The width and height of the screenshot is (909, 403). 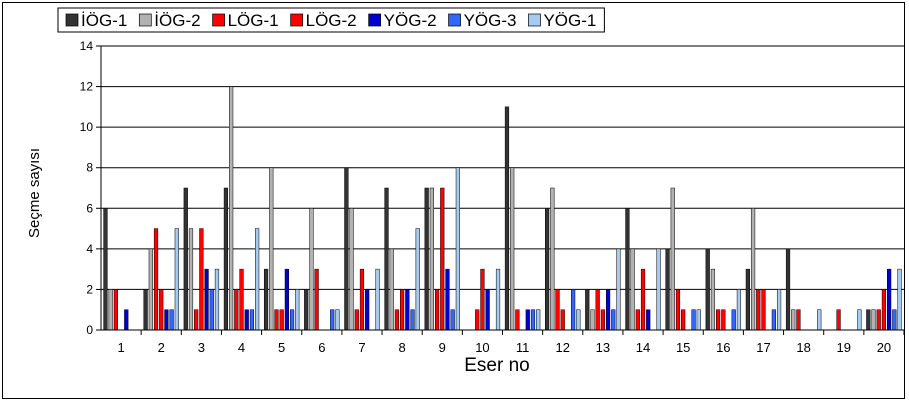 What do you see at coordinates (402, 347) in the screenshot?
I see `x-tick-label: 8` at bounding box center [402, 347].